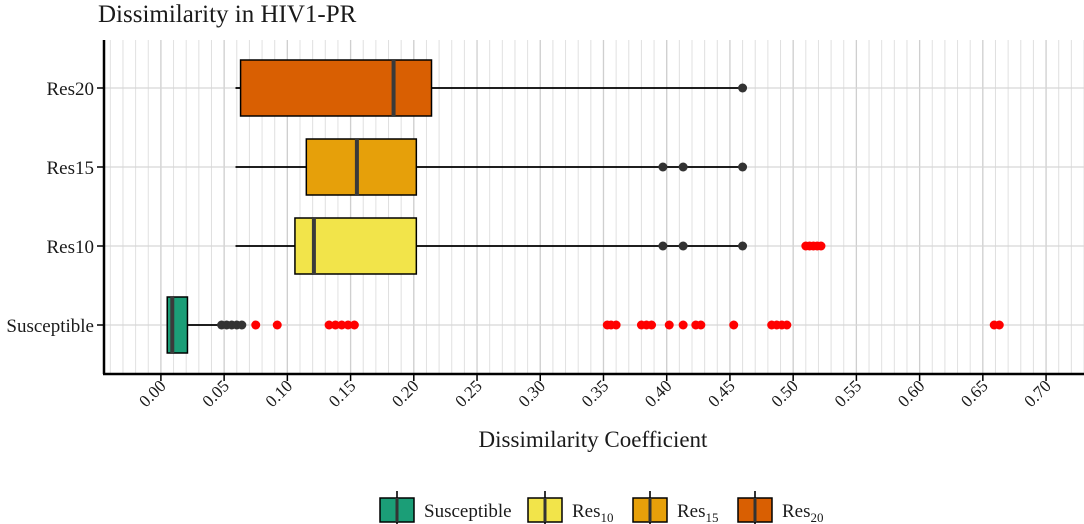 The image size is (1084, 524). I want to click on legend: Susceptible Res10 Res15 Res20, so click(601, 507).